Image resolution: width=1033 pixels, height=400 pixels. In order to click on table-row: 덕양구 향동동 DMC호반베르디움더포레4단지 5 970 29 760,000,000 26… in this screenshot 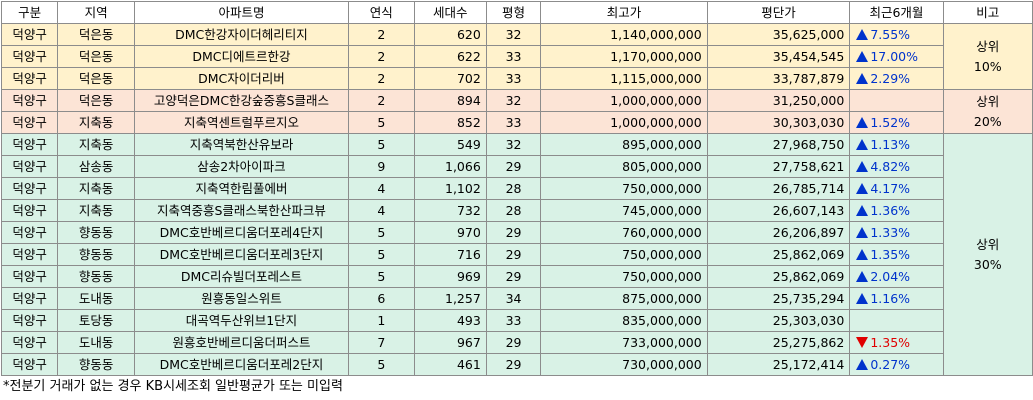, I will do `click(516, 232)`.